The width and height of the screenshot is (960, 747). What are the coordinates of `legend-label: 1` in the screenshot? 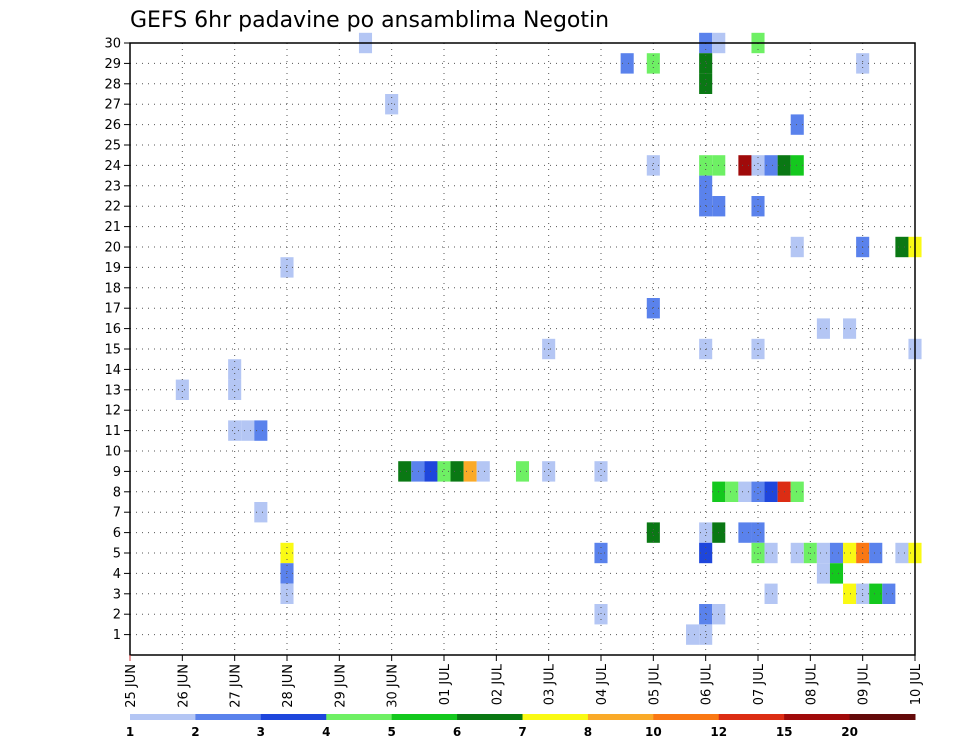 It's located at (130, 732).